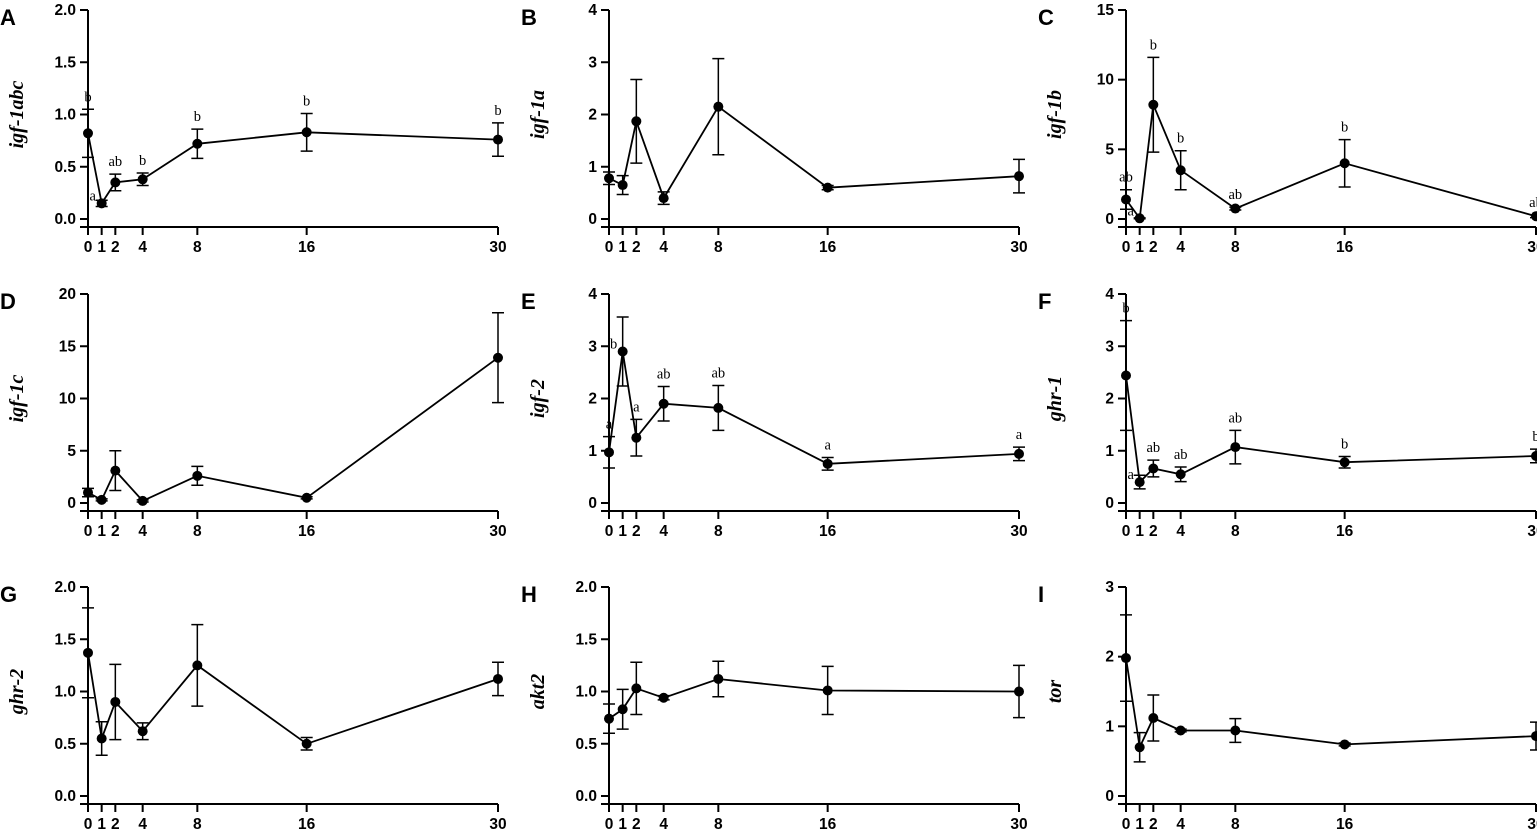  Describe the element at coordinates (68, 346) in the screenshot. I see `panel-d-y-tick-label: 15` at that location.